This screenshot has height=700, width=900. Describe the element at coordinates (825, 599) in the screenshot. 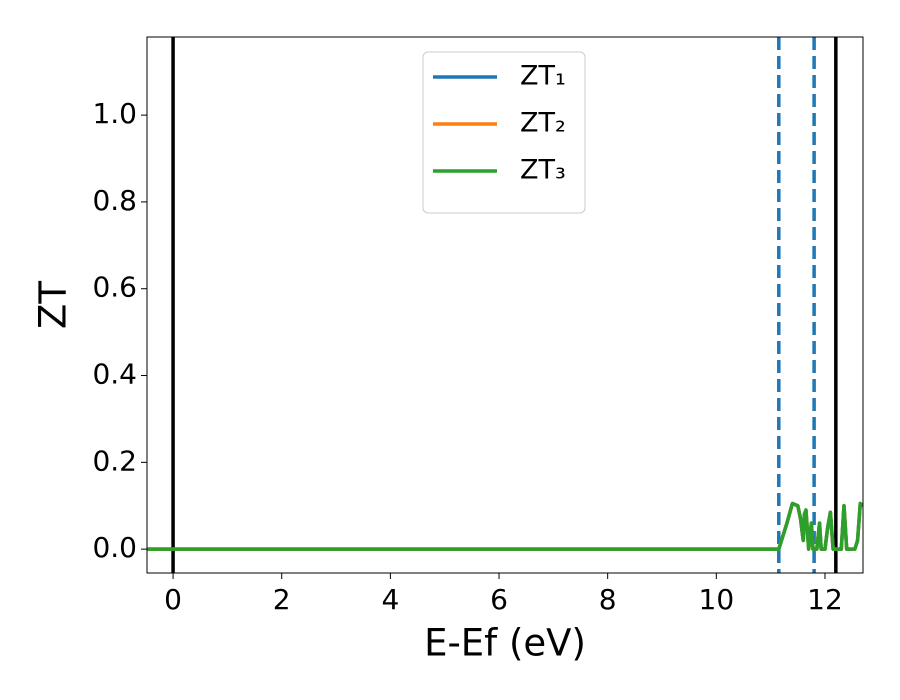

I see `x-tick-label: 12` at that location.